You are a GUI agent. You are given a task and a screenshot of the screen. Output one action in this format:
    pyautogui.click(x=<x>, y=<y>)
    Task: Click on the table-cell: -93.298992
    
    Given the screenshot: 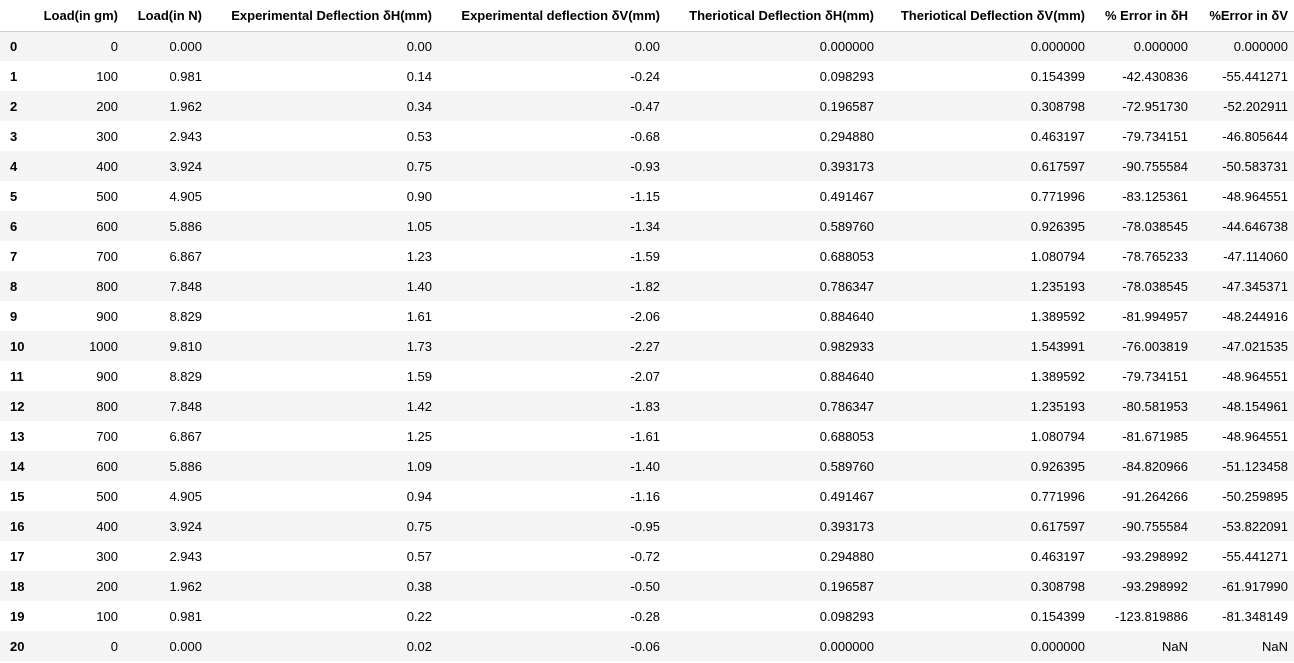 What is the action you would take?
    pyautogui.click(x=1155, y=586)
    